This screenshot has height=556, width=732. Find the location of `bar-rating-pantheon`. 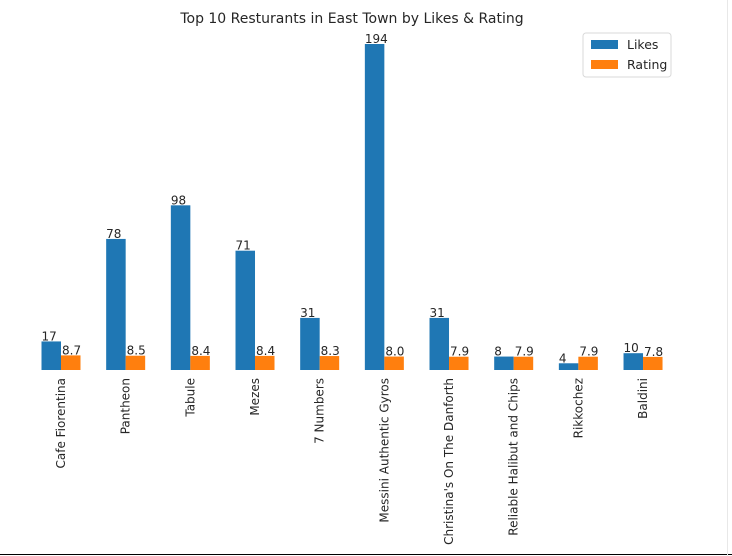

bar-rating-pantheon is located at coordinates (135, 362).